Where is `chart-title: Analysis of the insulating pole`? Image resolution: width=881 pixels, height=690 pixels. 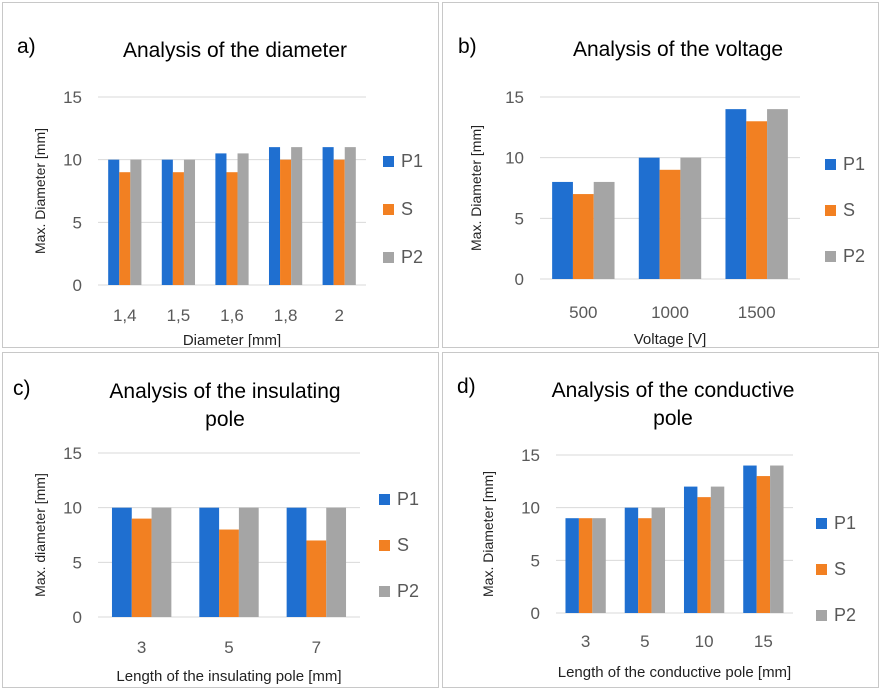 chart-title: Analysis of the insulating pole is located at coordinates (224, 405).